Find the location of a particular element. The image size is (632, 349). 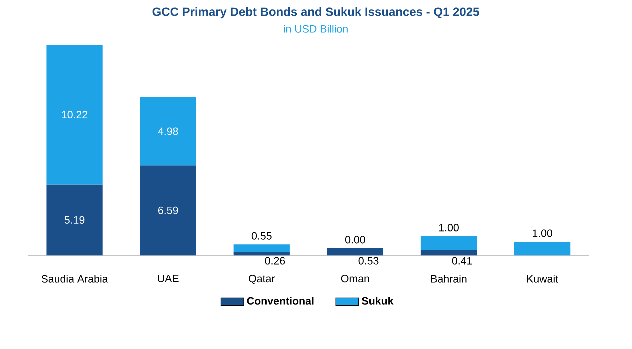

data-label: 5.19 is located at coordinates (74, 220).